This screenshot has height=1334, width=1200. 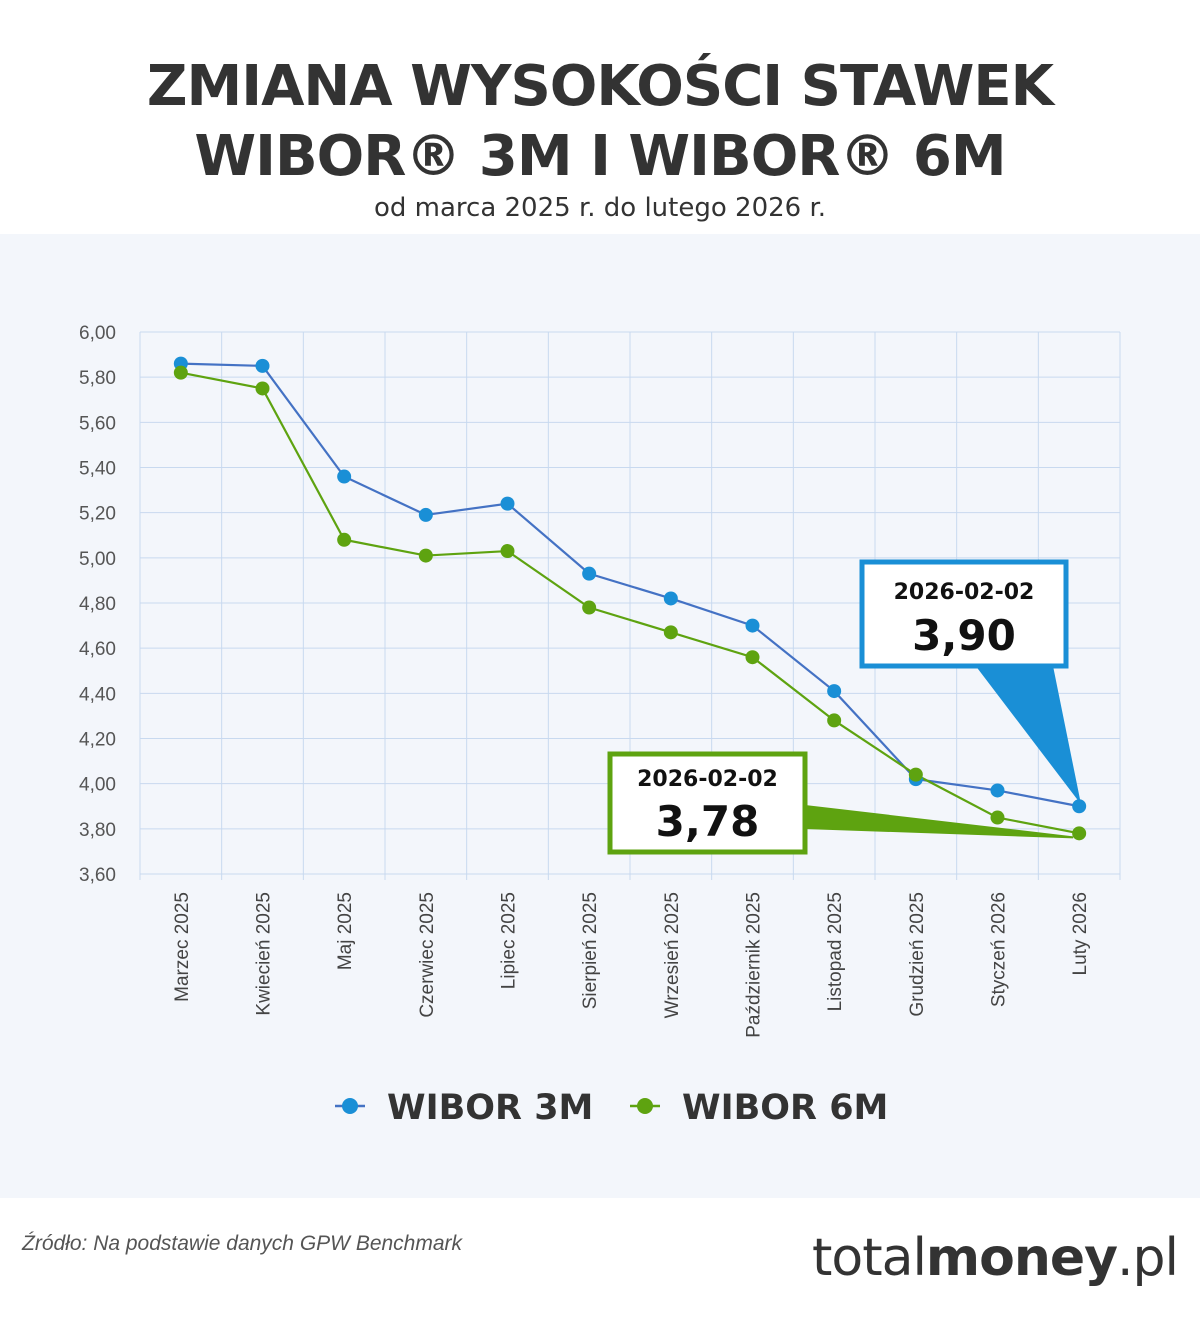 I want to click on x-tick-label: Czerwiec 2025, so click(x=427, y=955).